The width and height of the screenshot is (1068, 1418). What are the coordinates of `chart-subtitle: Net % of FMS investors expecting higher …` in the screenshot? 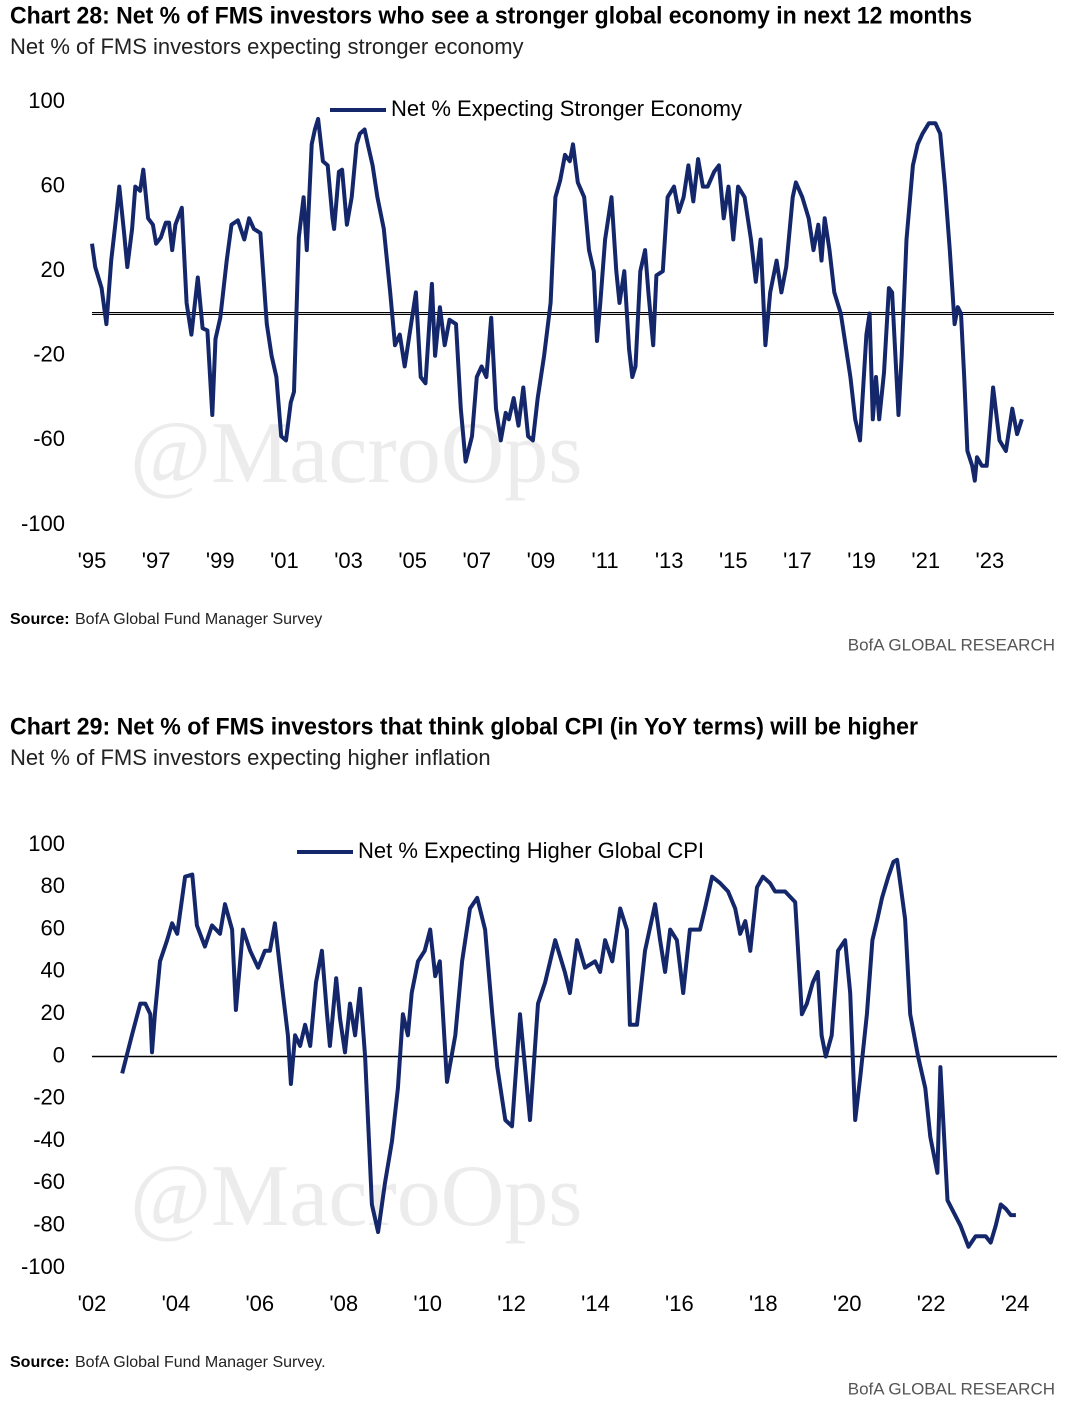 It's located at (250, 757).